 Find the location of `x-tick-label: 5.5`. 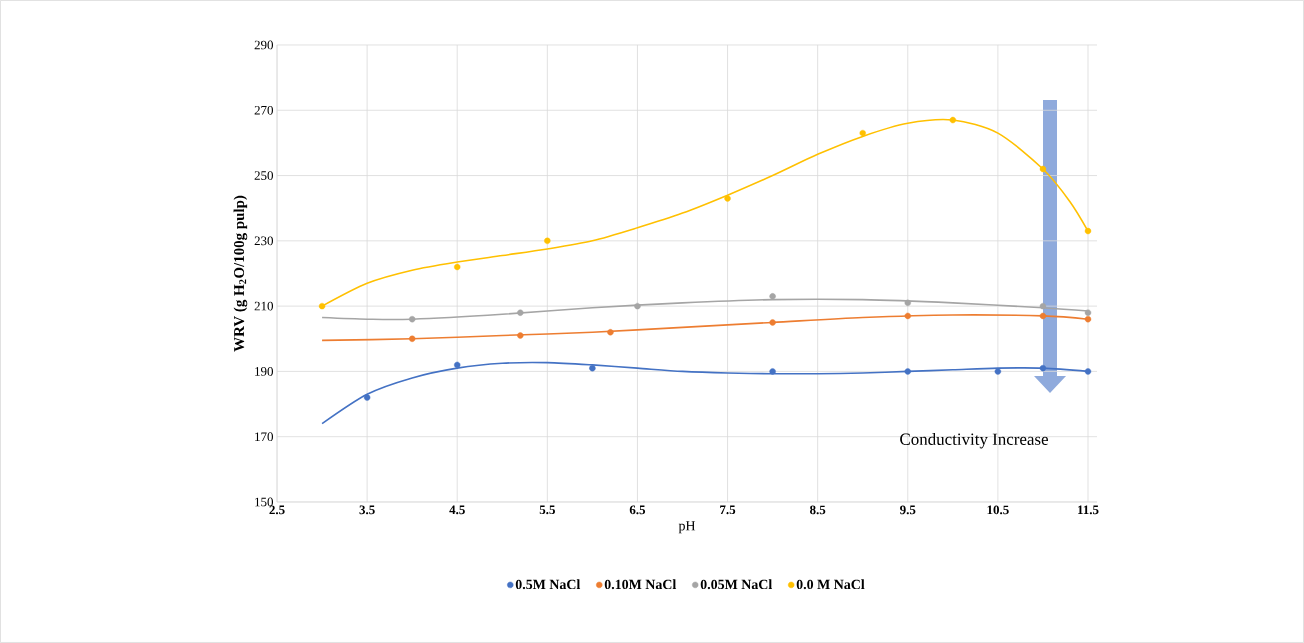

x-tick-label: 5.5 is located at coordinates (547, 510).